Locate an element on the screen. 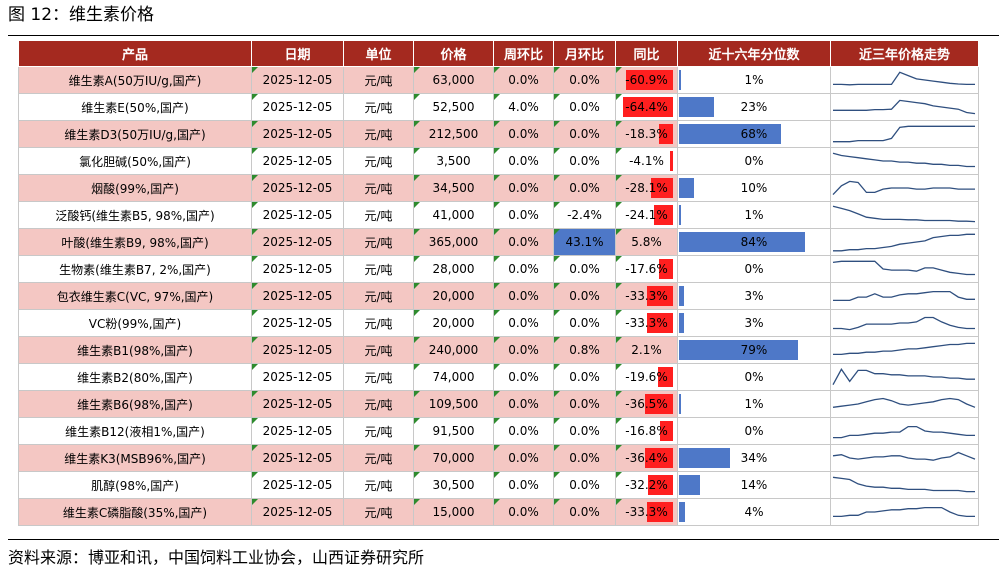 This screenshot has height=579, width=1007. percentile-cell: 10% is located at coordinates (754, 188).